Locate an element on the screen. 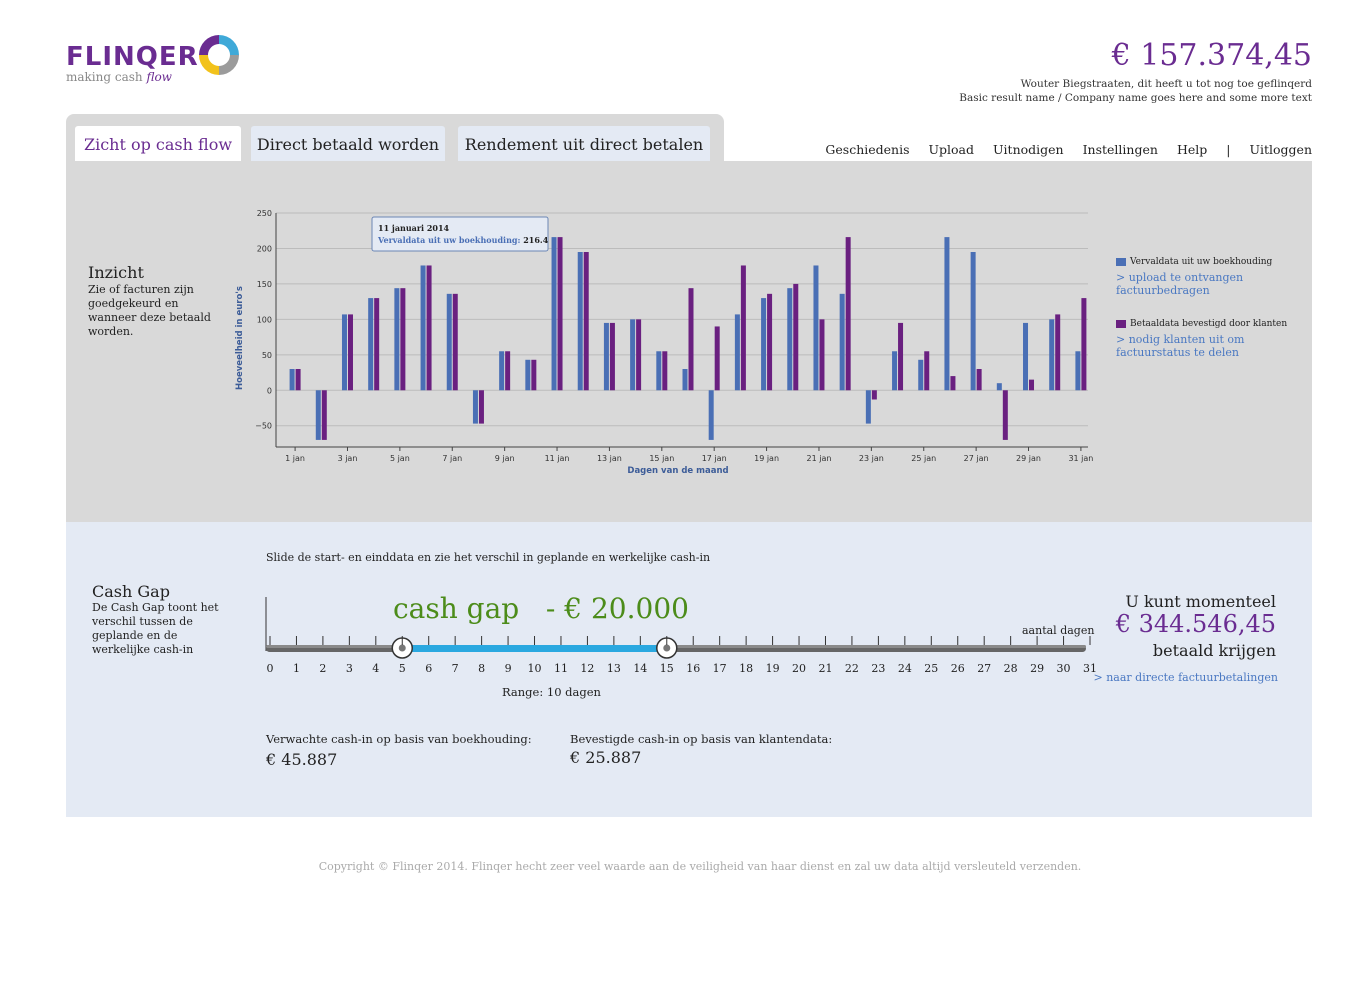  x-tick-label: 23 jan is located at coordinates (871, 458).